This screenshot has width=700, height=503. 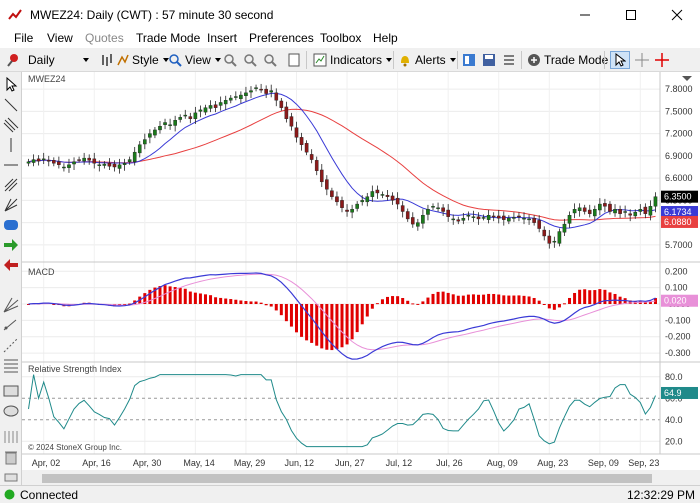 I want to click on zoom-in-button, so click(x=230, y=60).